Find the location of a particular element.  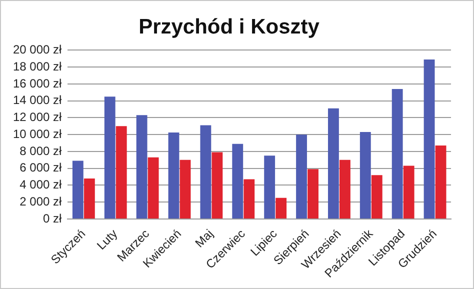

y-tick-label: 0 zł is located at coordinates (52, 218).